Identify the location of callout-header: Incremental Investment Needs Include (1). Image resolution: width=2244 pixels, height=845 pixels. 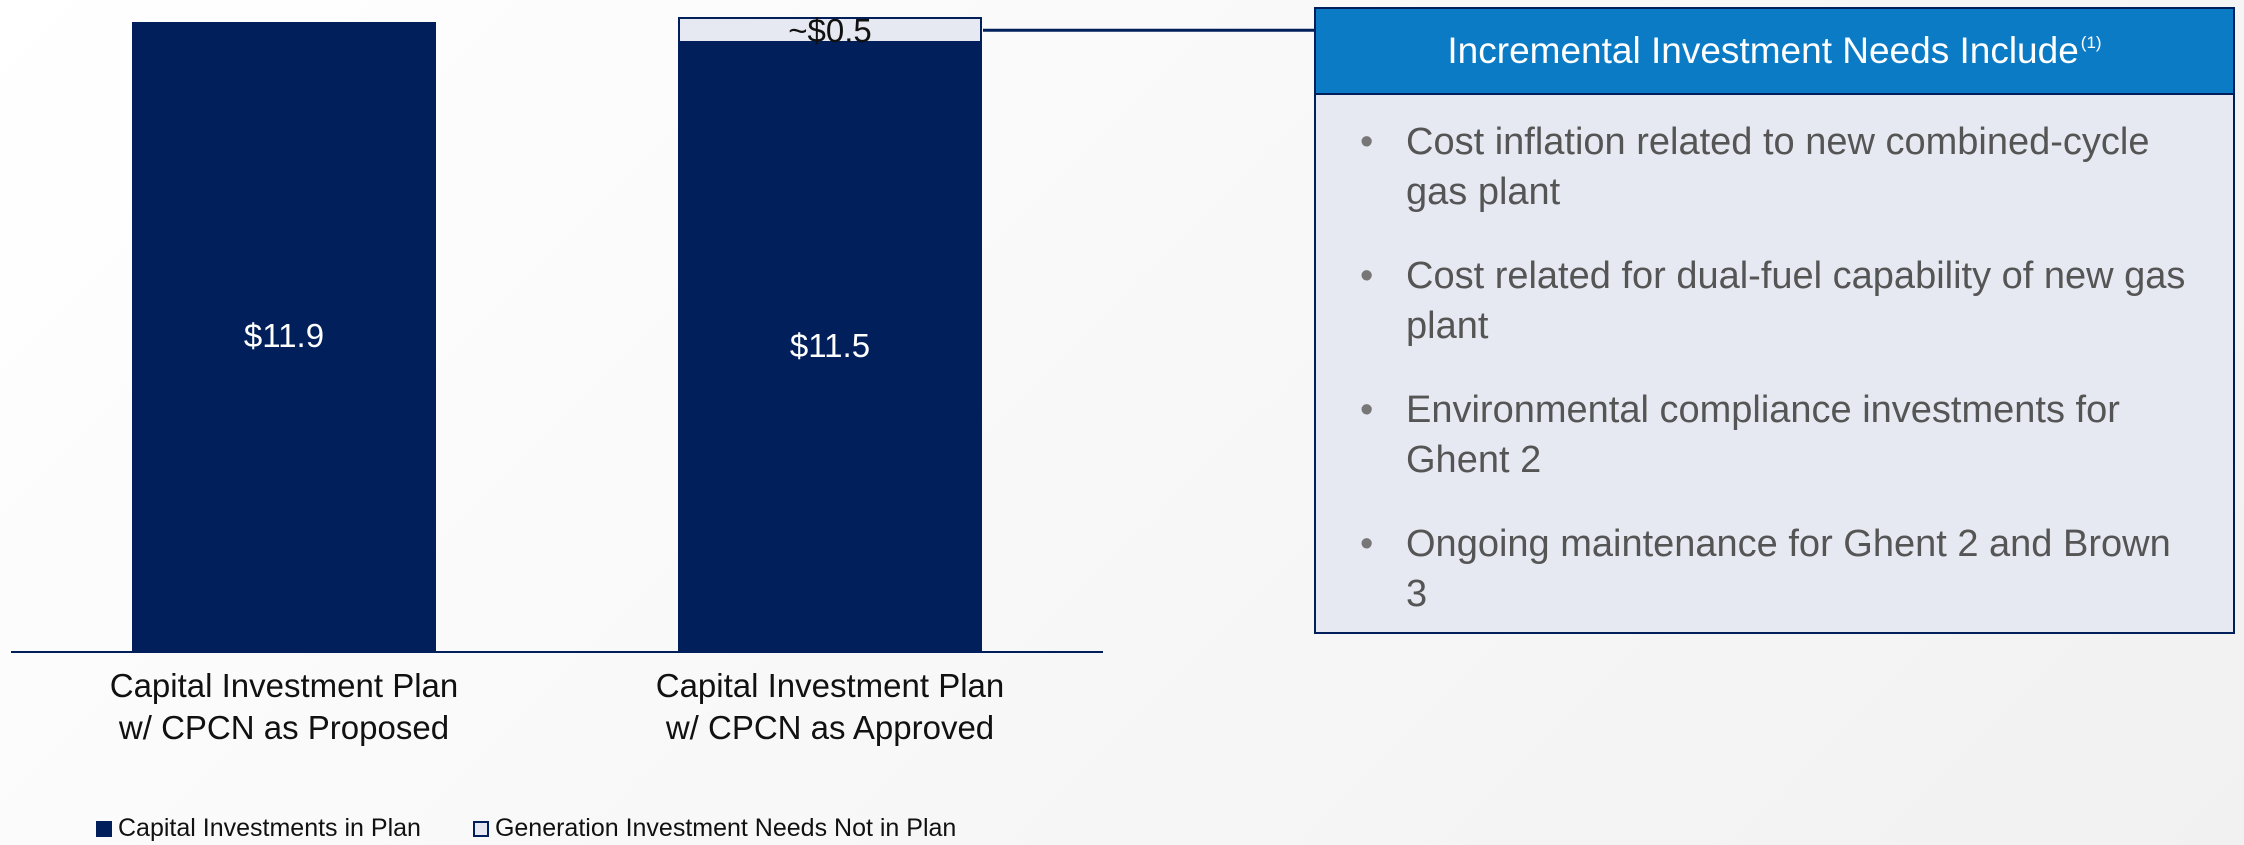
(1774, 52).